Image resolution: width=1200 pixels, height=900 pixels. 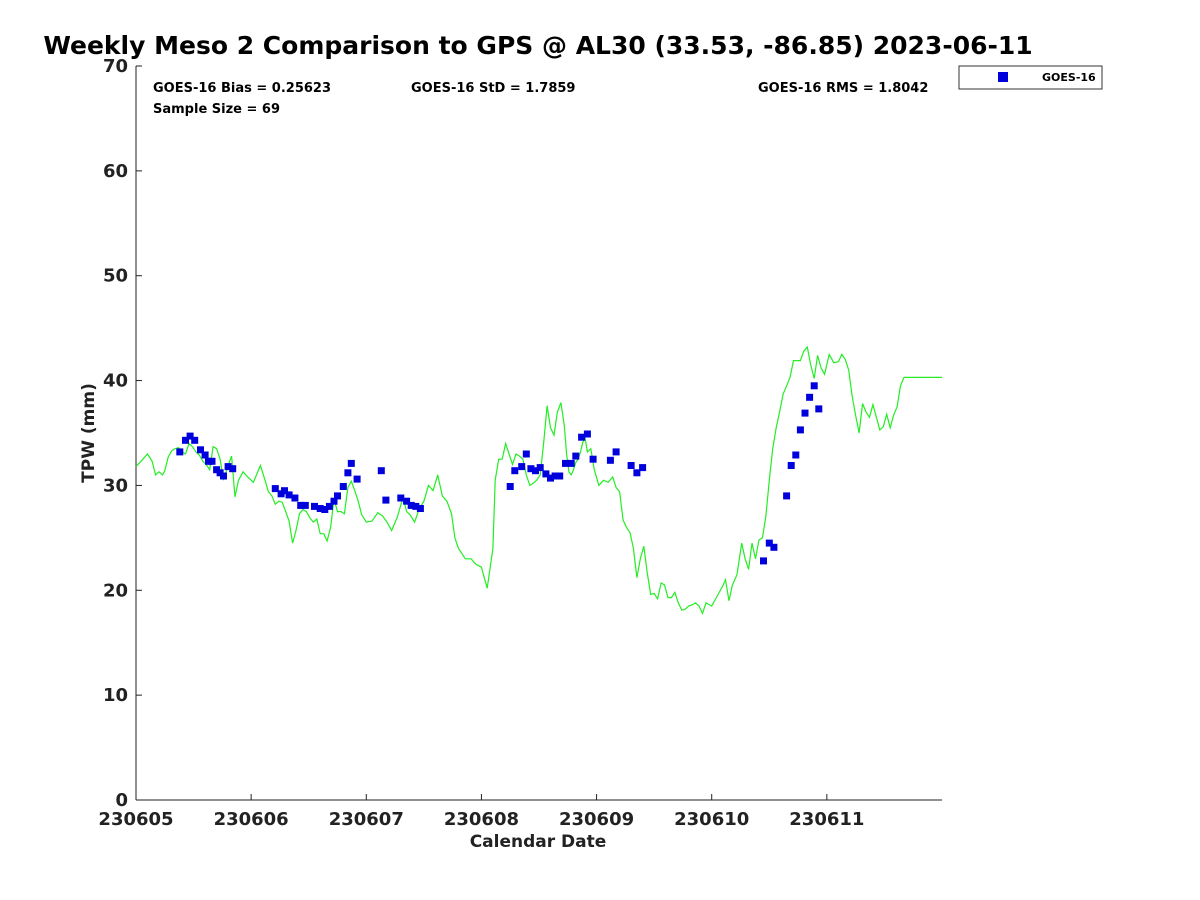 I want to click on x-tick-label: 230606, so click(x=251, y=819).